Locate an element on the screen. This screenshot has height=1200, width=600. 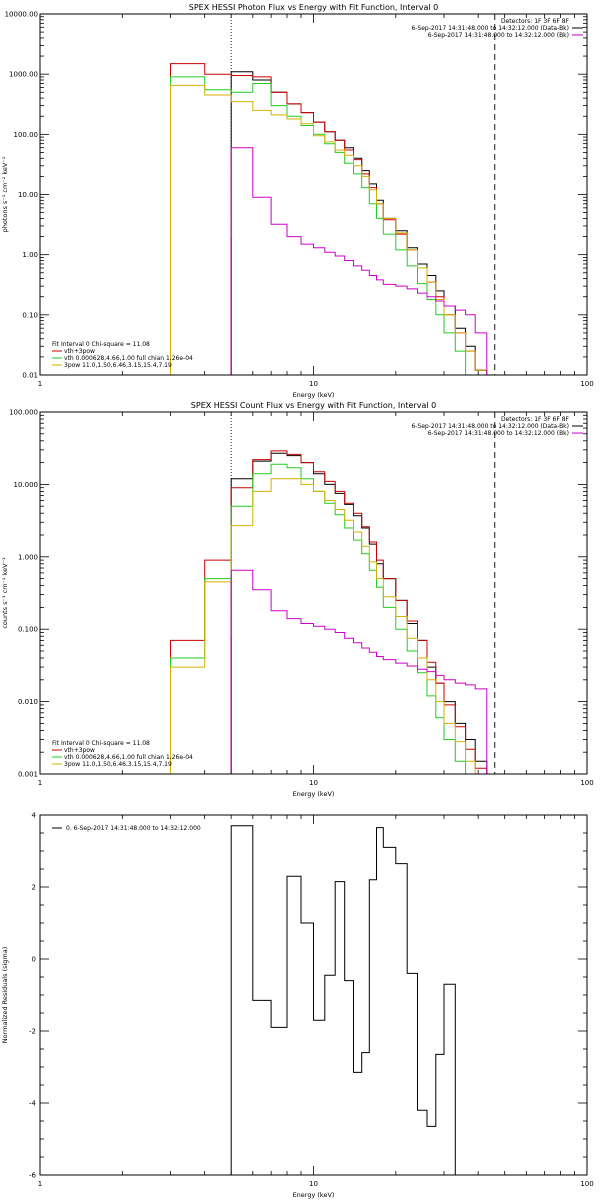
plot-area is located at coordinates (343, 1000).